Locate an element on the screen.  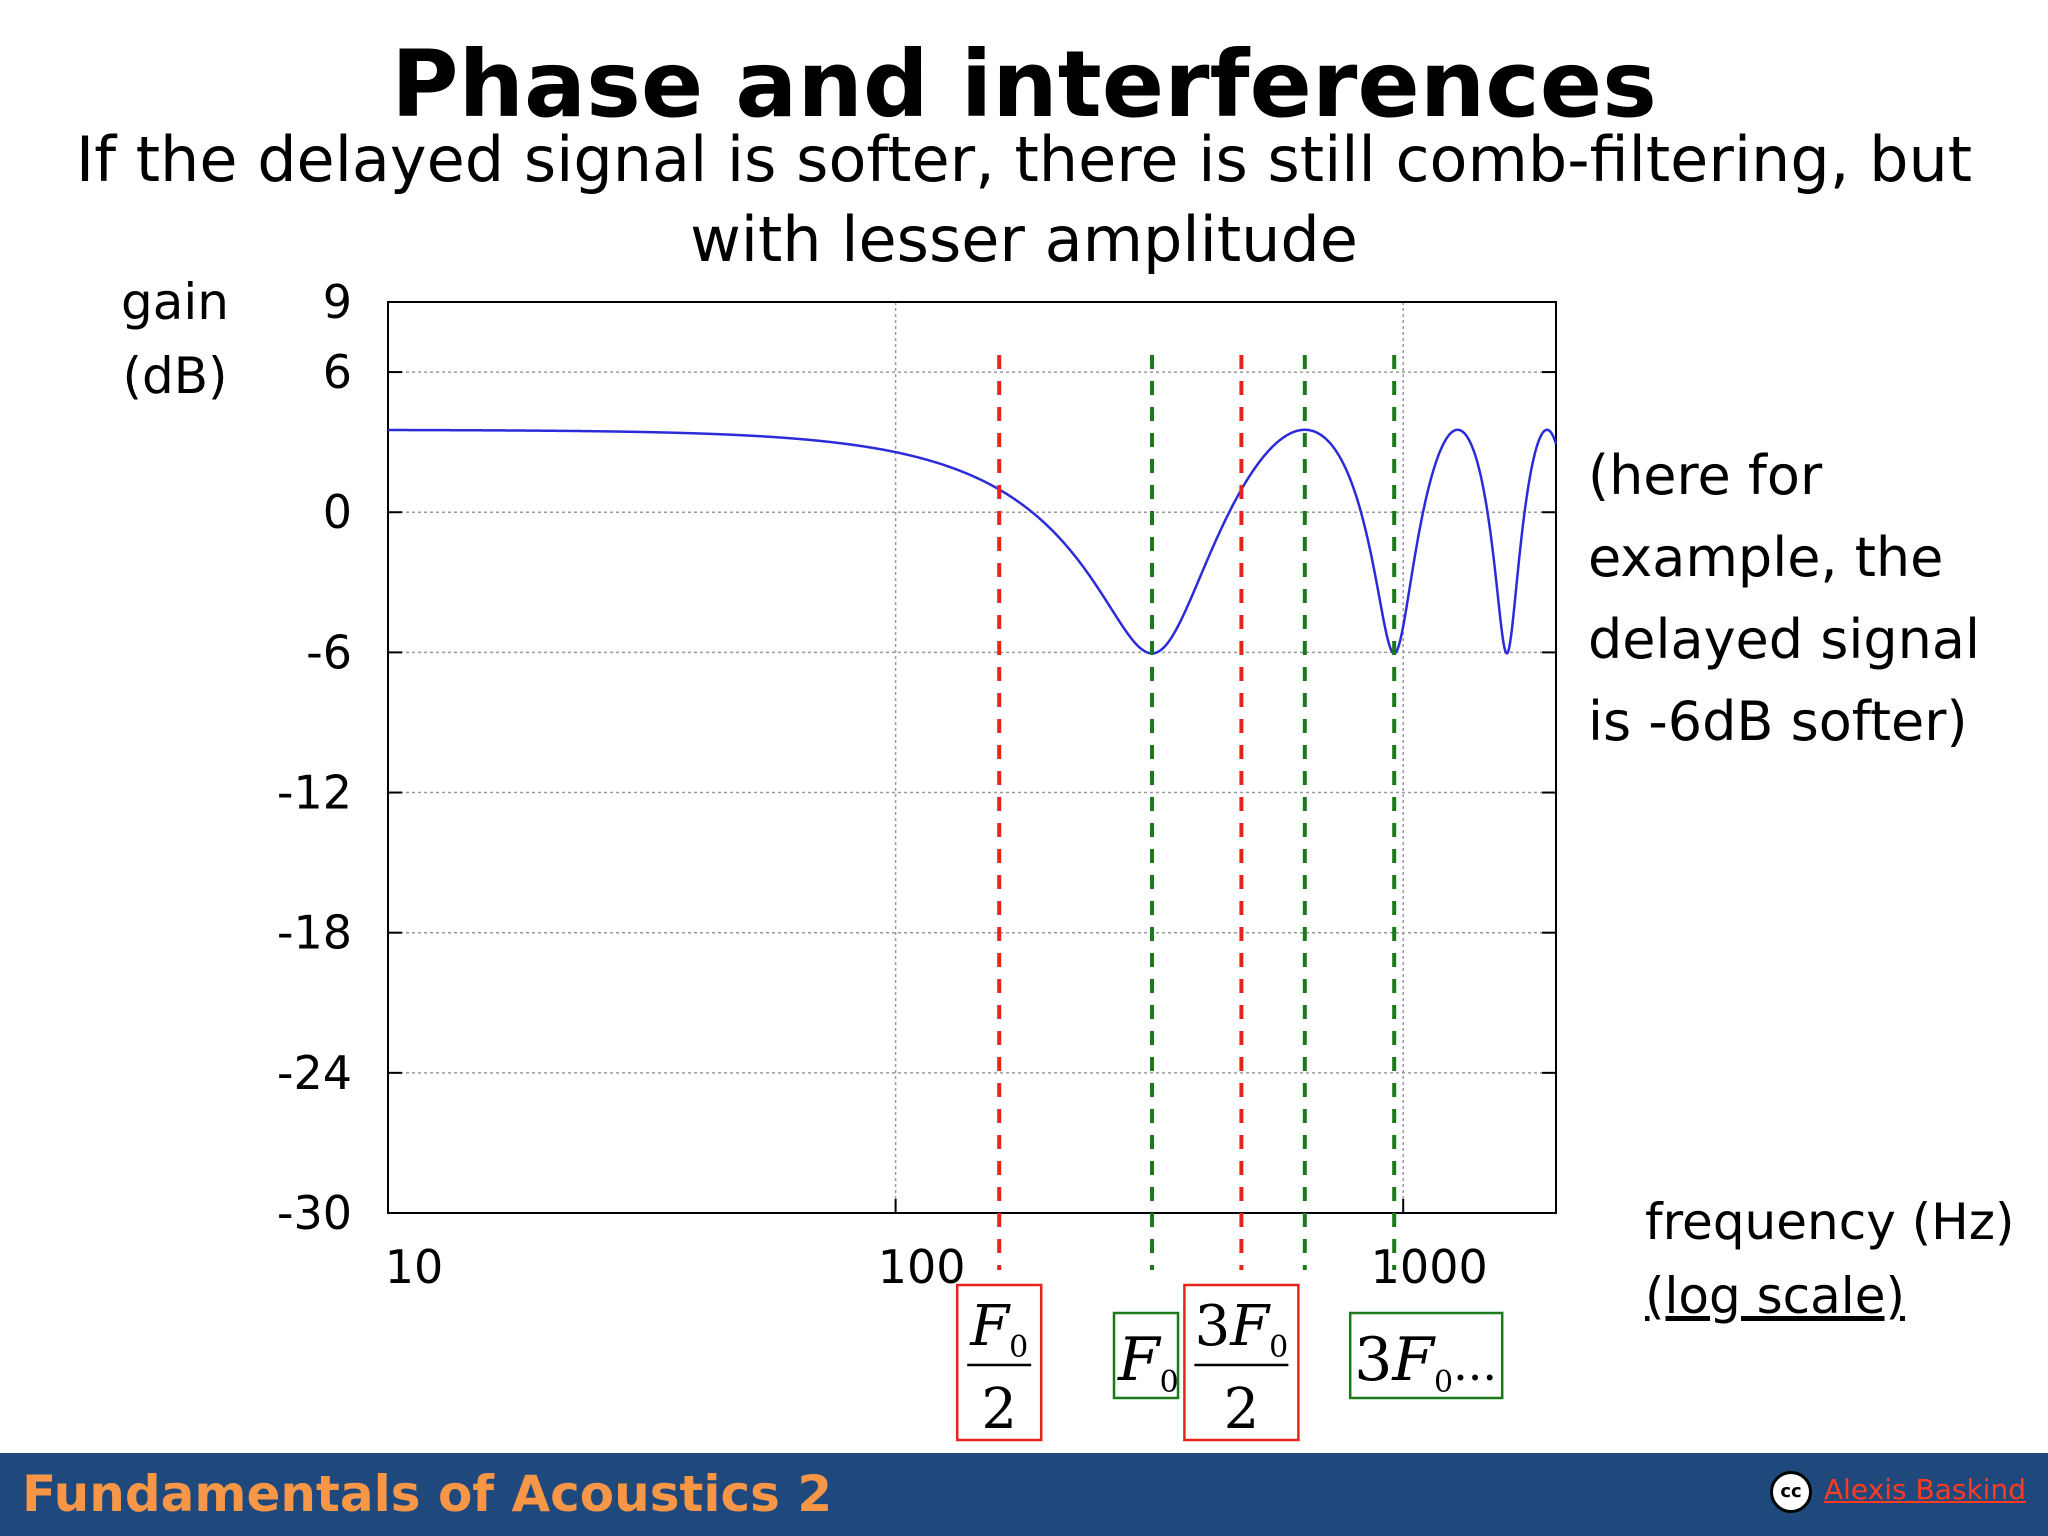
y-tick-label: 0 is located at coordinates (337, 512).